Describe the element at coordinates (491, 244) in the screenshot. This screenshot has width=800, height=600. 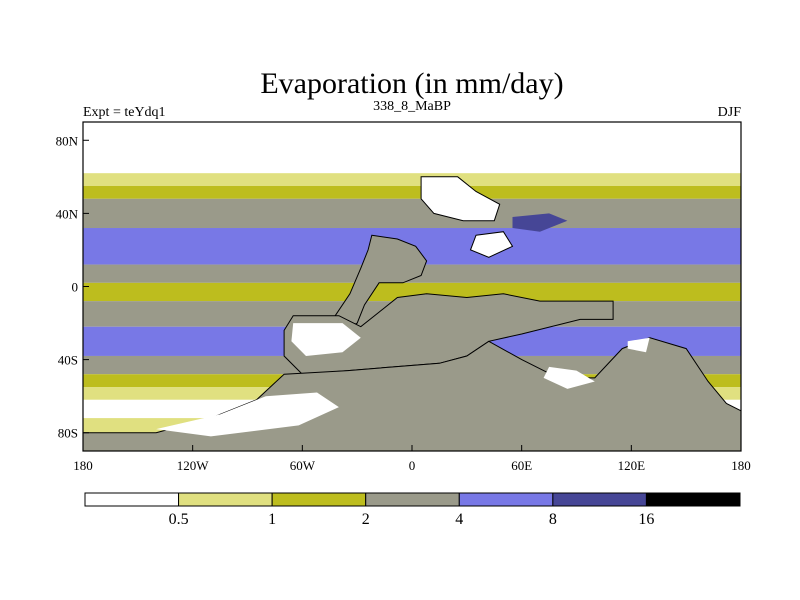
I see `region-eastern-highland` at that location.